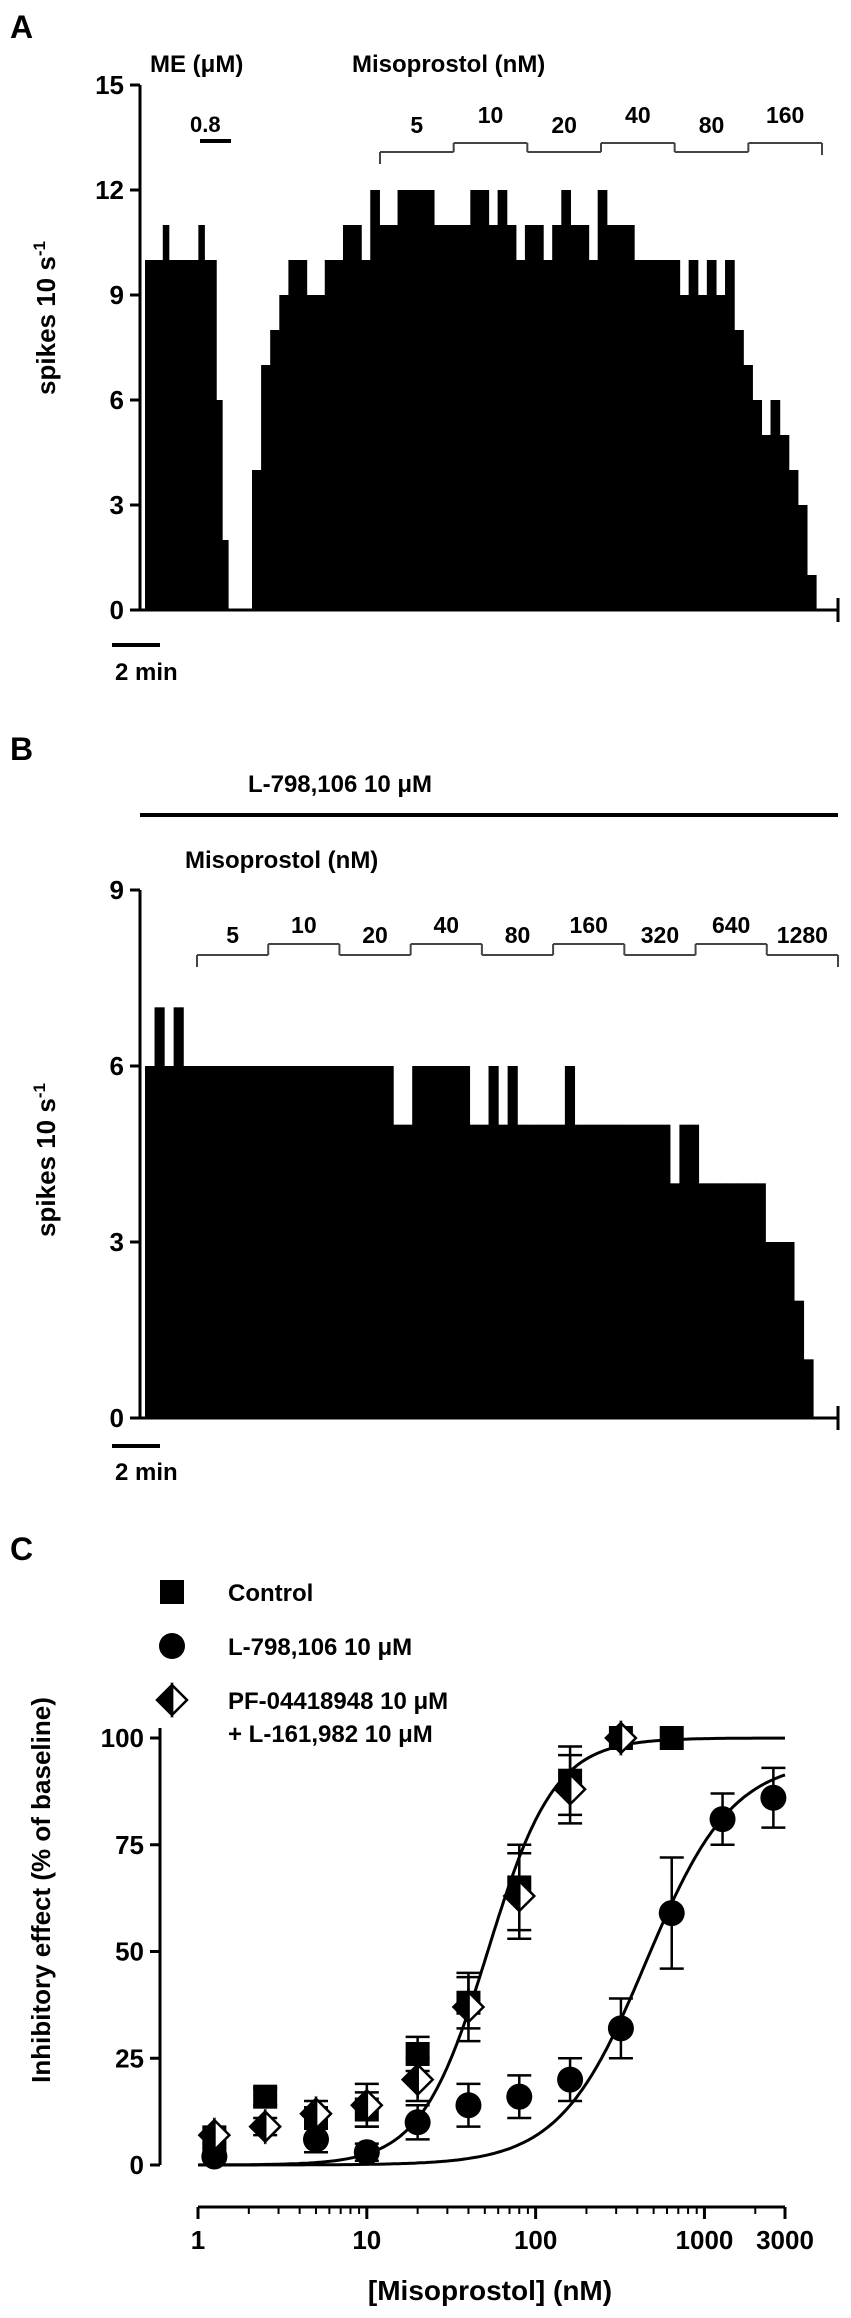  I want to click on b-dose-label: 160, so click(589, 925).